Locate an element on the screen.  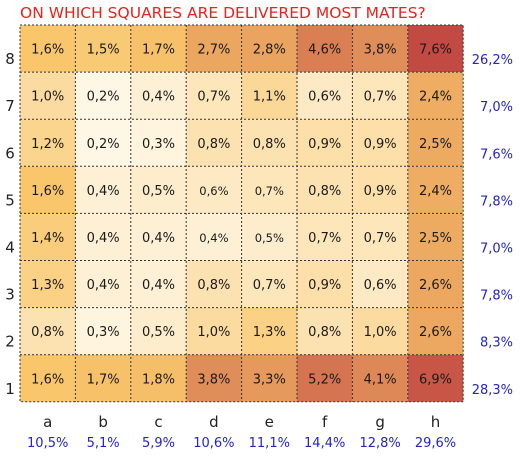
cell-label-b2: 0,3% is located at coordinates (103, 332).